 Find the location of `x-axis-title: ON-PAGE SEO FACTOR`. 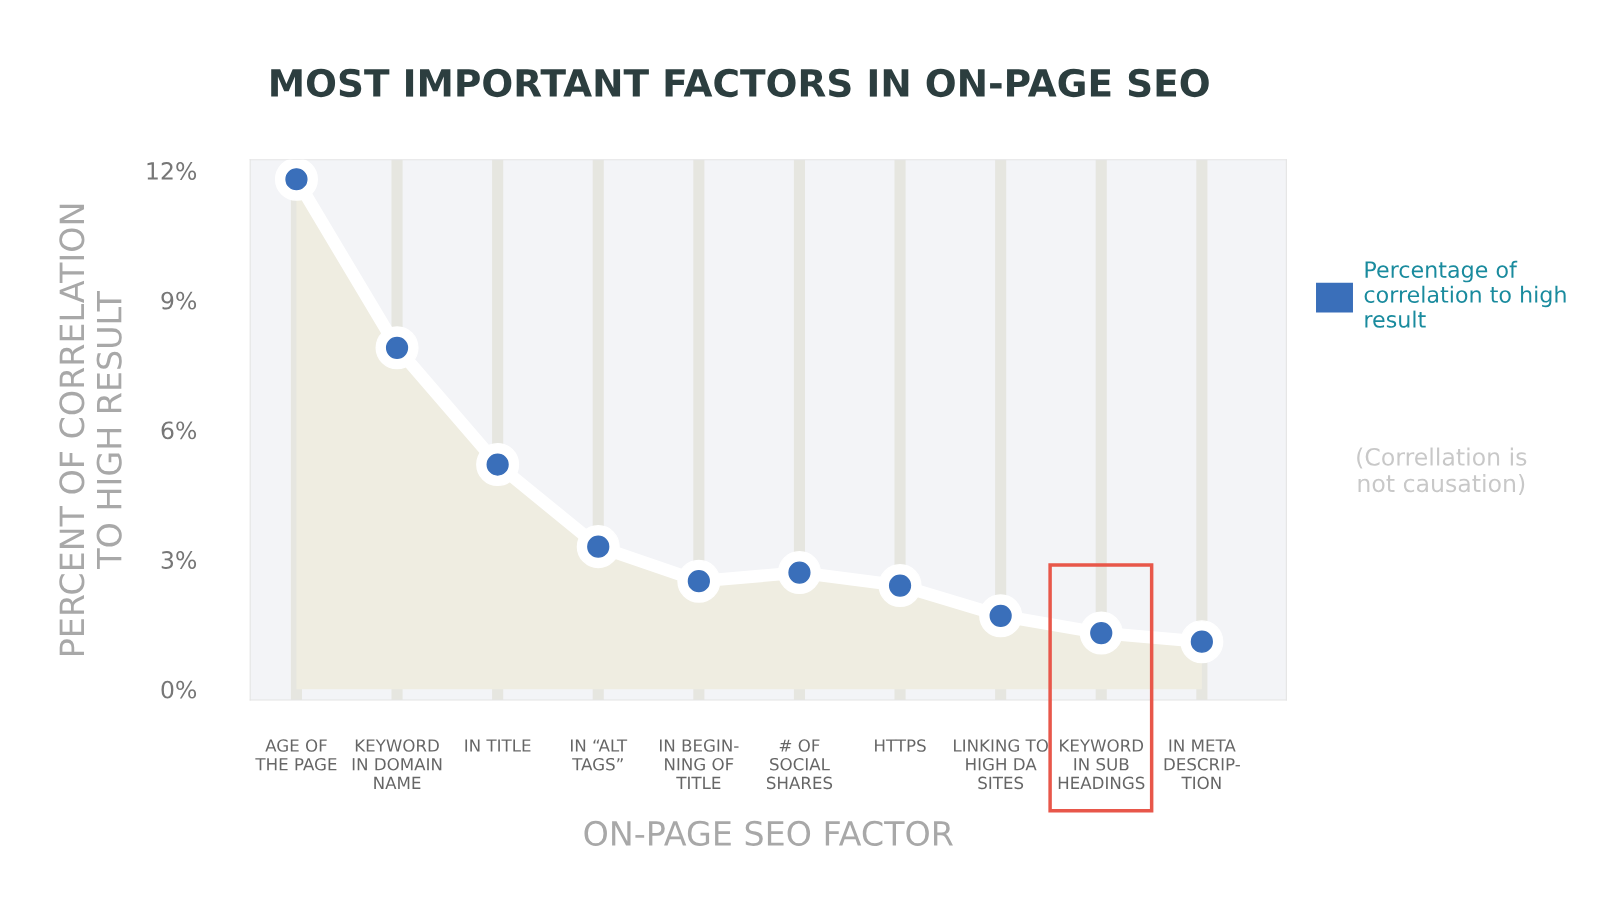

x-axis-title: ON-PAGE SEO FACTOR is located at coordinates (768, 833).